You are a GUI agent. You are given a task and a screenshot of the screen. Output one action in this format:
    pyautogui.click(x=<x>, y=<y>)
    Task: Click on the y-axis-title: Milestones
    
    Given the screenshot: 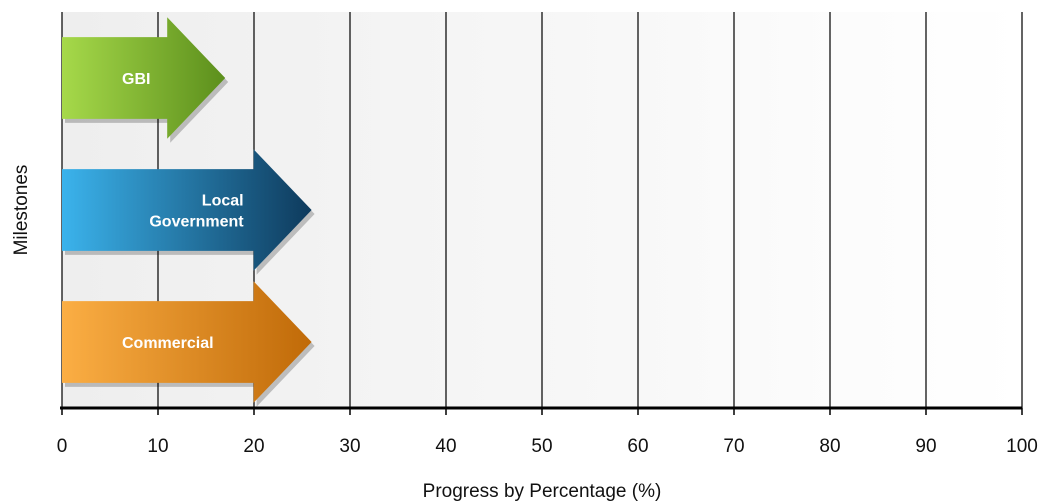 What is the action you would take?
    pyautogui.click(x=21, y=210)
    